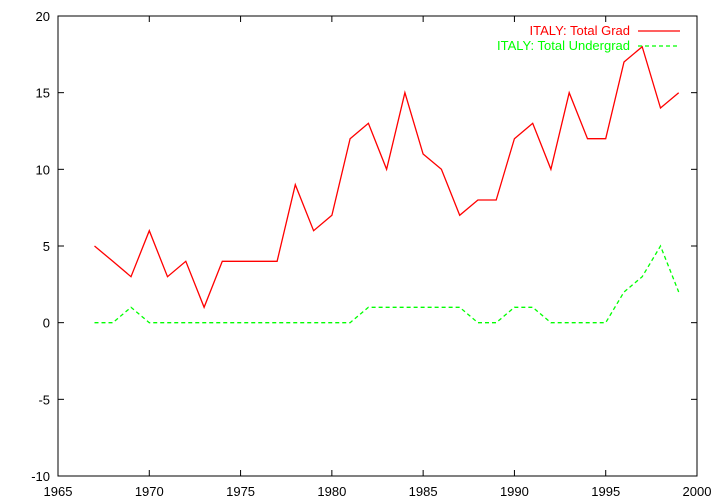  Describe the element at coordinates (46, 323) in the screenshot. I see `y-tick-label: 0` at that location.